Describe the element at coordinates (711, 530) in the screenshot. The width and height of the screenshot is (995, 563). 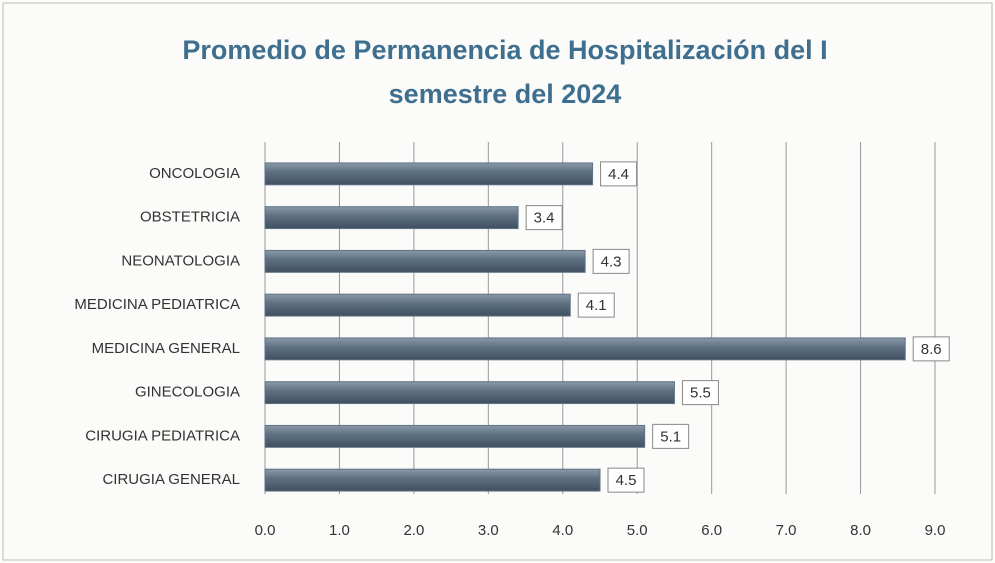
I see `x-tick-label: 6.0` at that location.